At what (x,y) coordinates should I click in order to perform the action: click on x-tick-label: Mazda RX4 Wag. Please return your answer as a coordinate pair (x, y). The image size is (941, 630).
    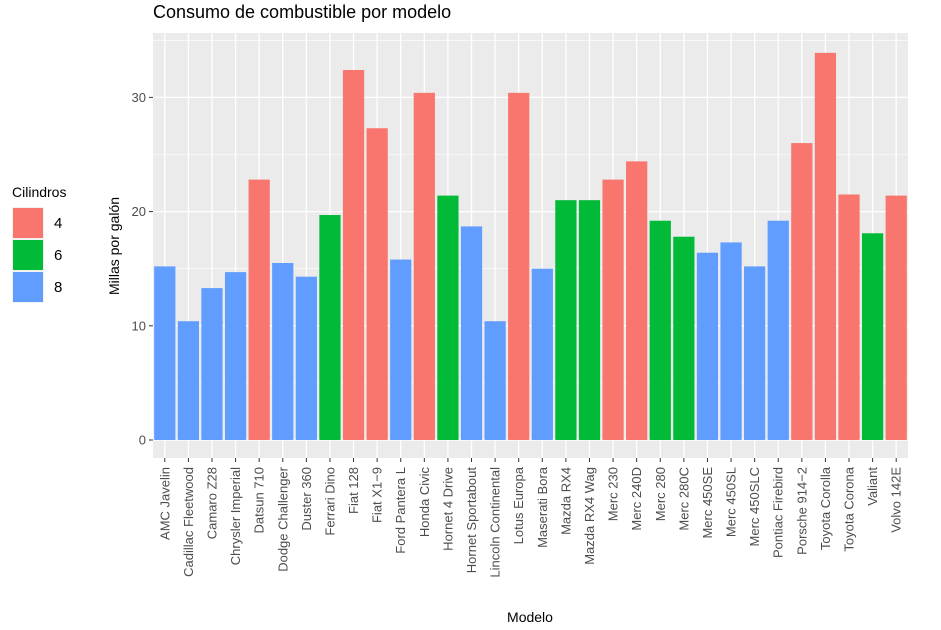
    Looking at the image, I should click on (589, 516).